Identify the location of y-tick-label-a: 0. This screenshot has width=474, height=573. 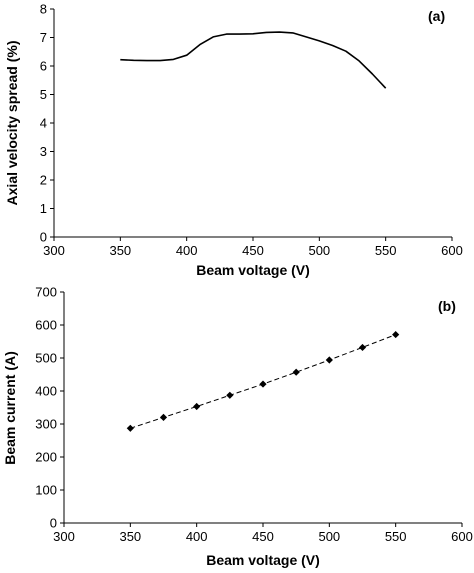
(43, 237).